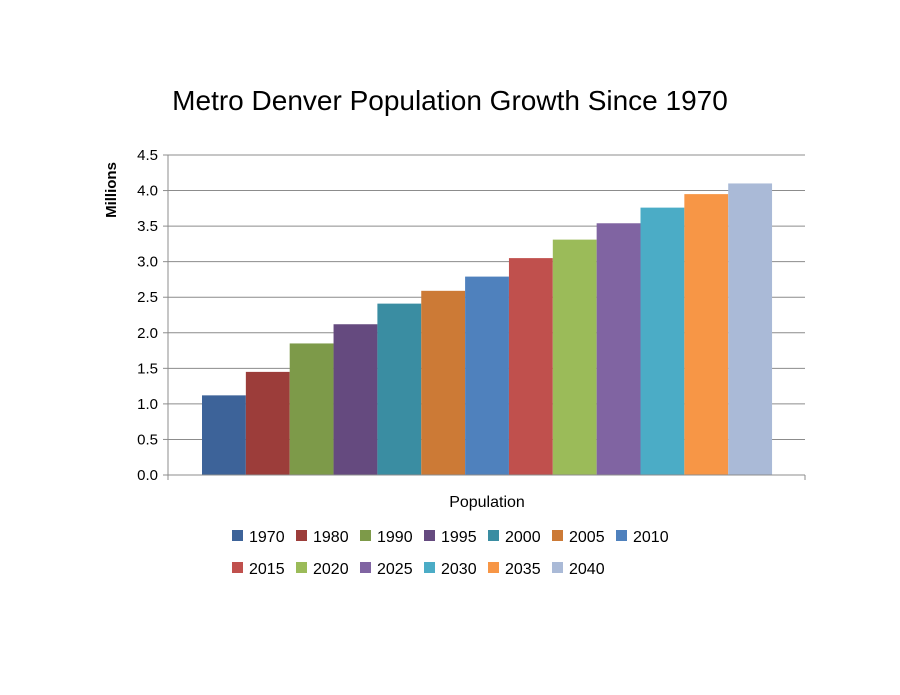 The width and height of the screenshot is (900, 695). Describe the element at coordinates (224, 435) in the screenshot. I see `bar-1970` at that location.